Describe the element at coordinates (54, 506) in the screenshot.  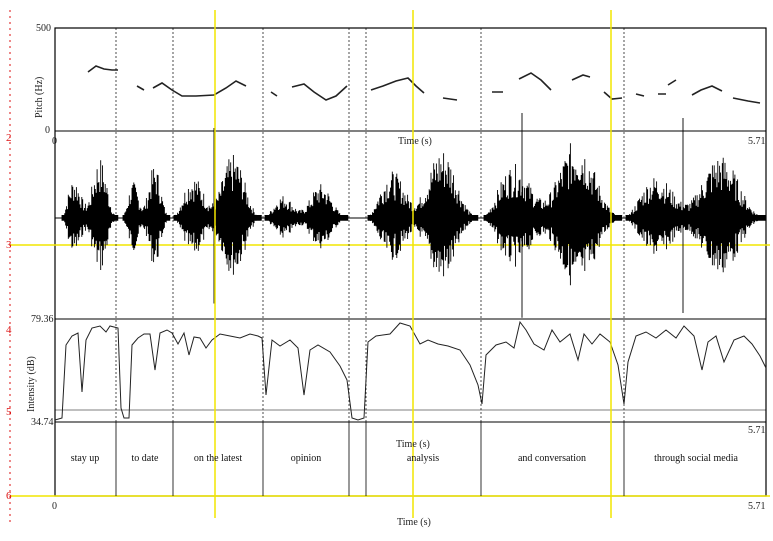
I see `bottom-t-start: 0` at that location.